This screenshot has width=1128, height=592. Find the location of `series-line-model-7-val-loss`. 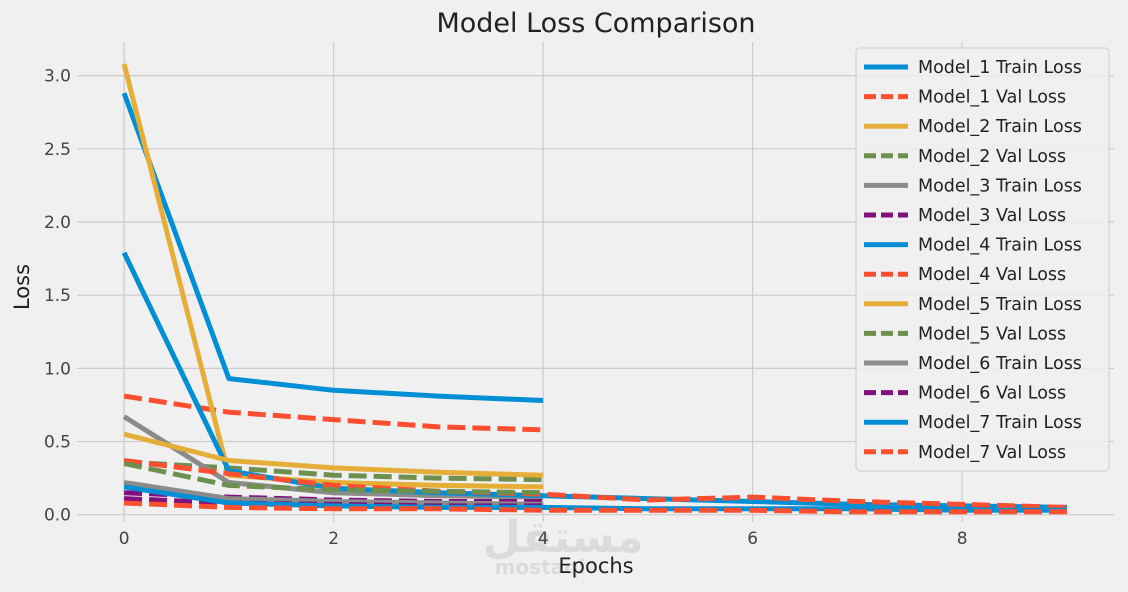

series-line-model-7-val-loss is located at coordinates (595, 507).